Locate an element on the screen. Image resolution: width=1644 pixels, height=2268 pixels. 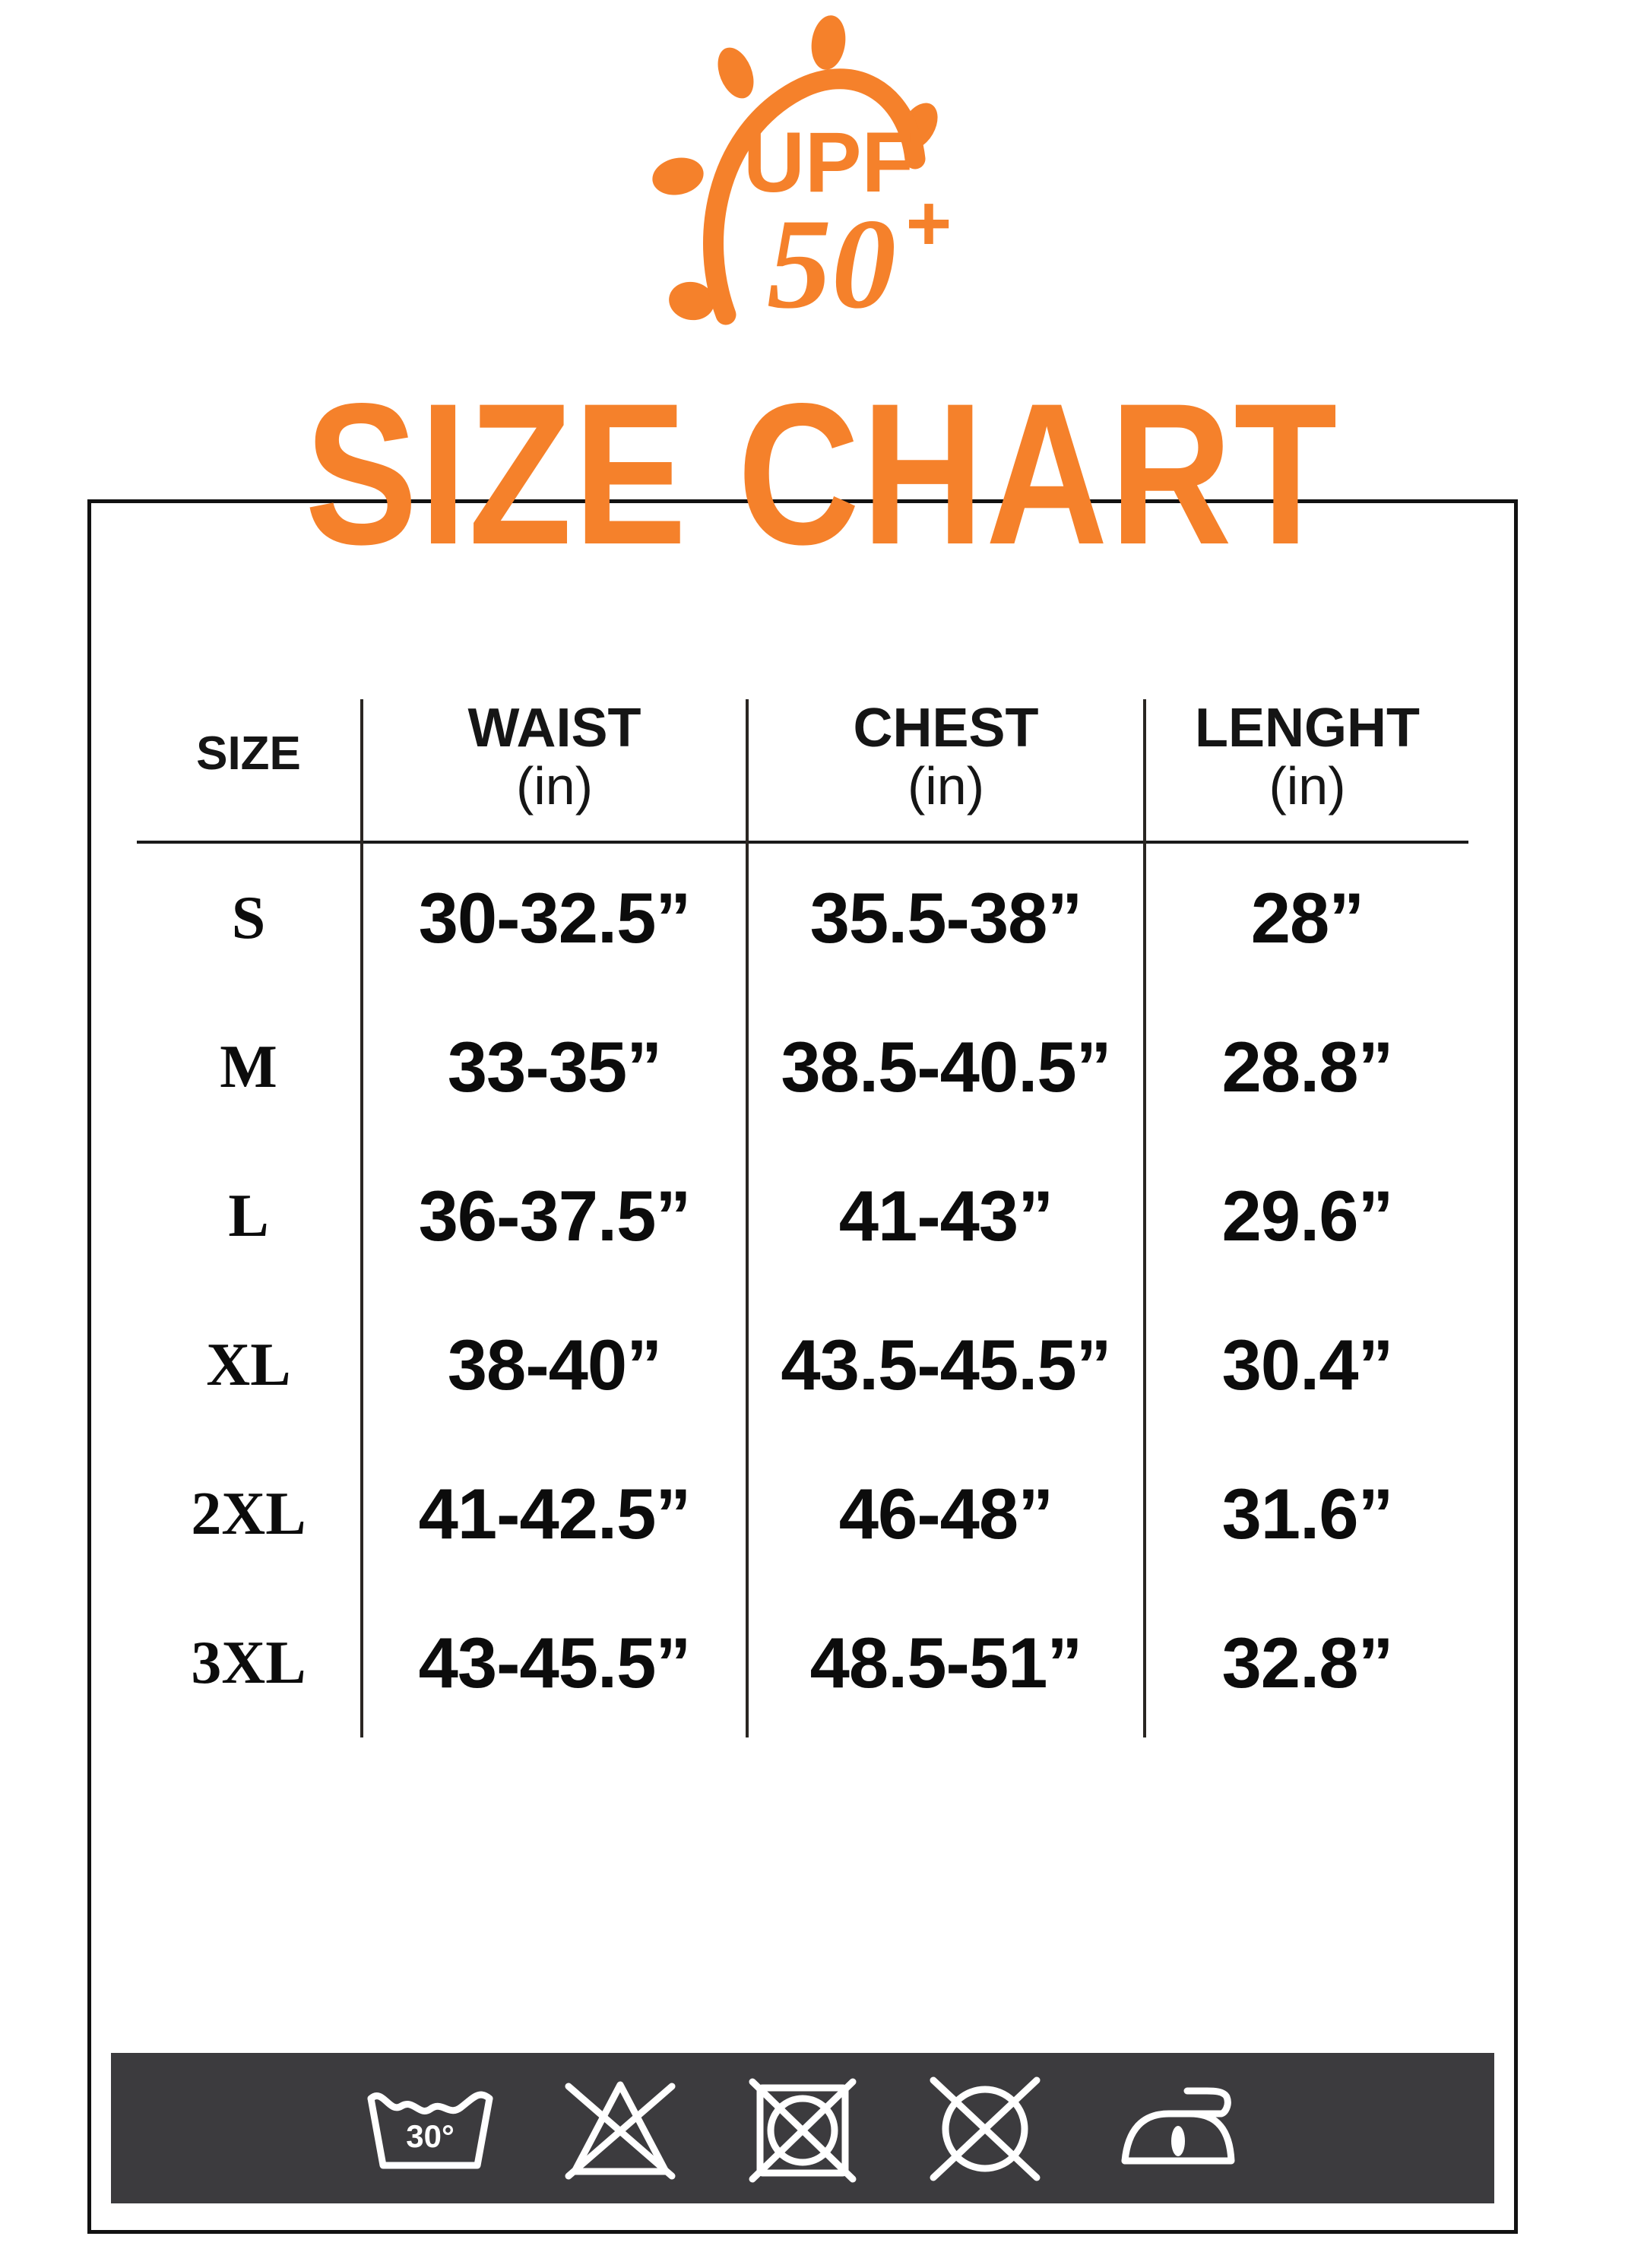
table-row: S 30-32.5” 35.5-38” 28” is located at coordinates (802, 917).